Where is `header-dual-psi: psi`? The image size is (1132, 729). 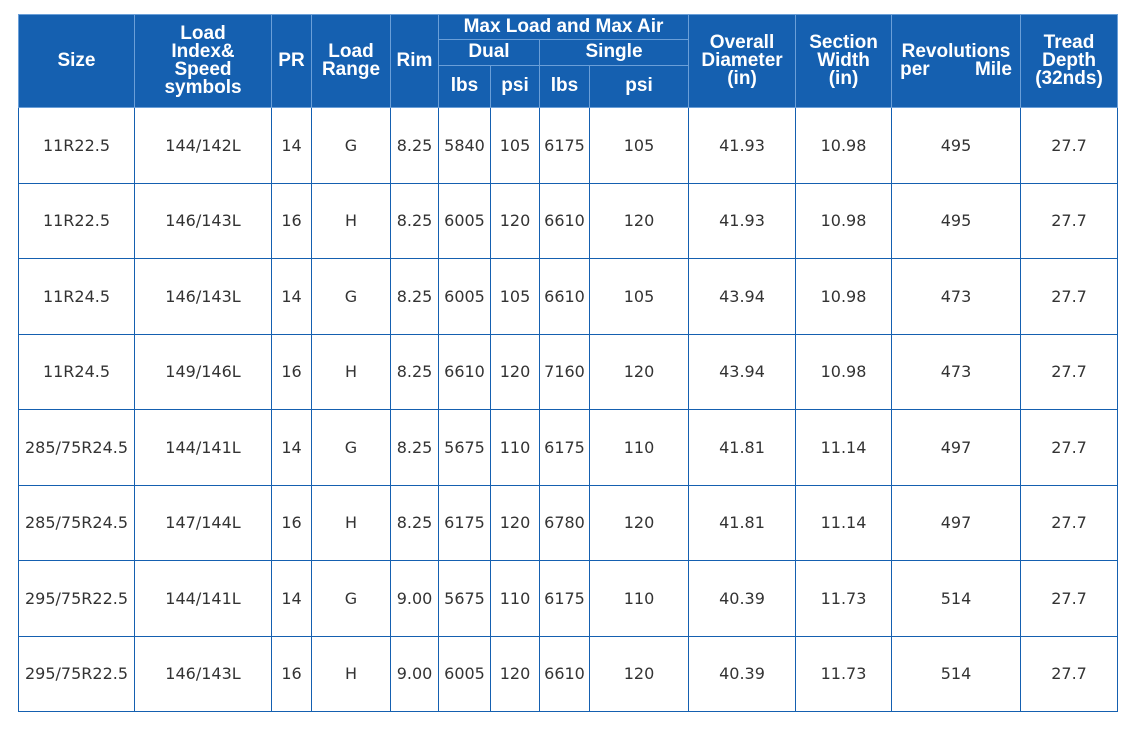
header-dual-psi: psi is located at coordinates (515, 86).